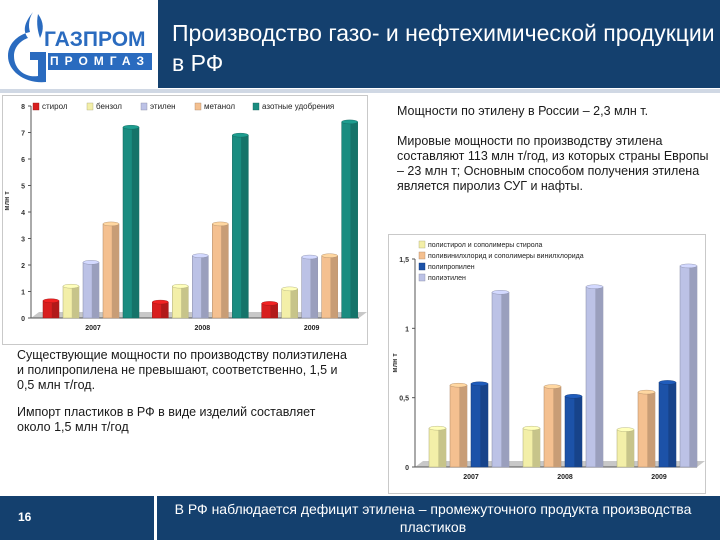 Image resolution: width=720 pixels, height=540 pixels. What do you see at coordinates (451, 267) in the screenshot?
I see `c2-legend-label: полипропилен` at bounding box center [451, 267].